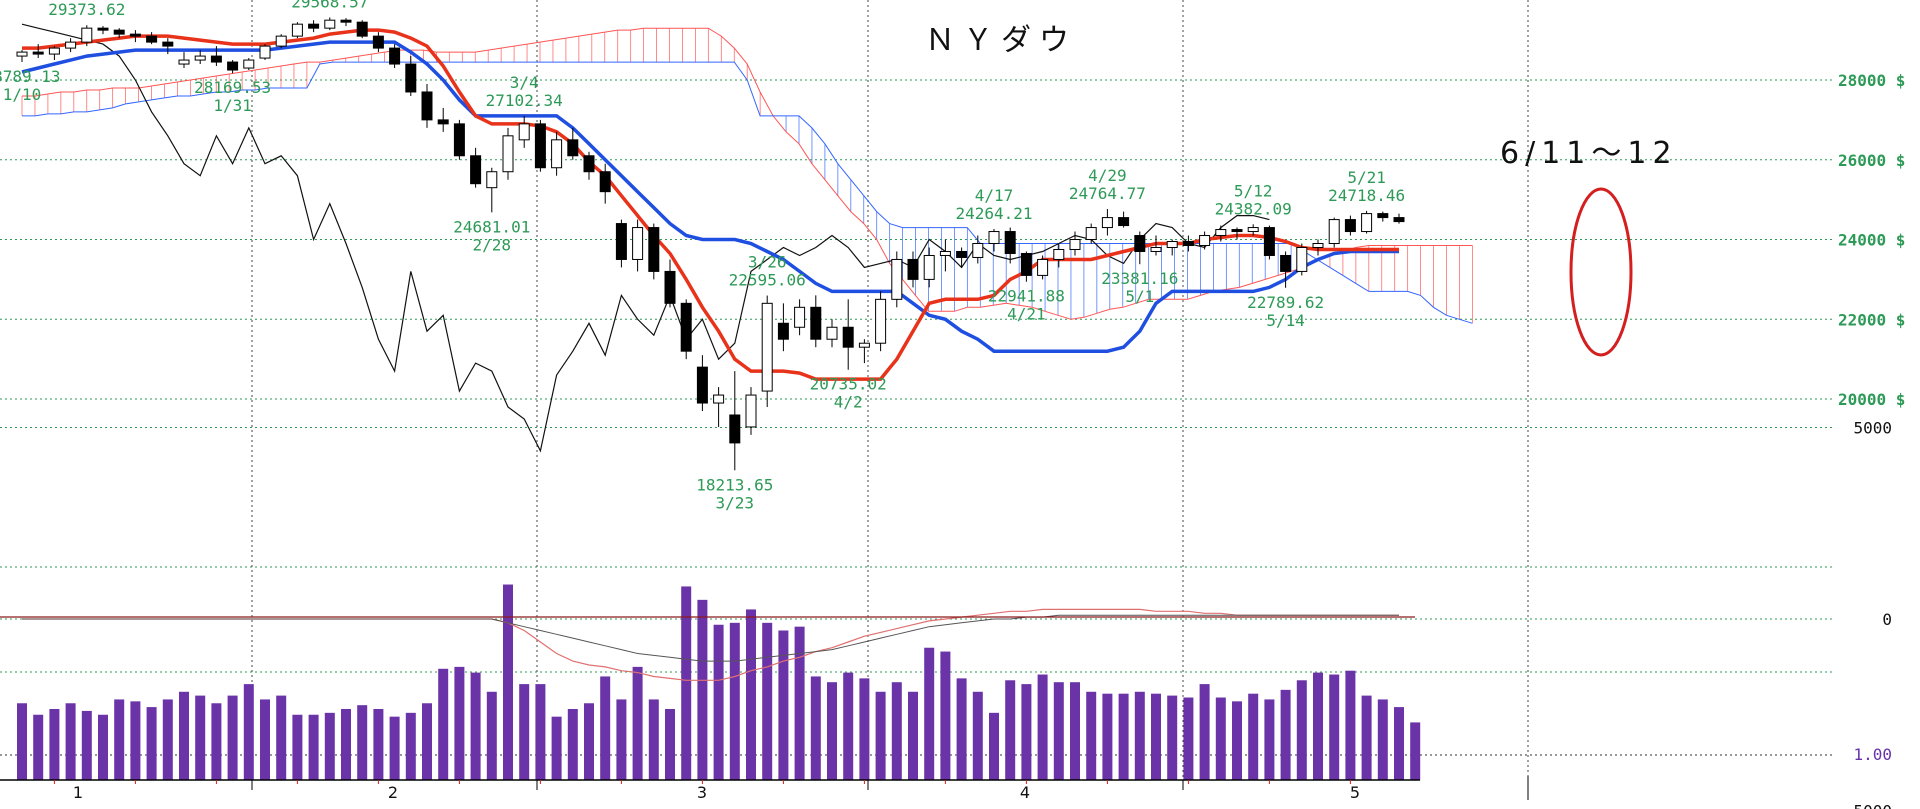 The width and height of the screenshot is (1920, 809). I want to click on callout-price: 24382.09, so click(1253, 208).